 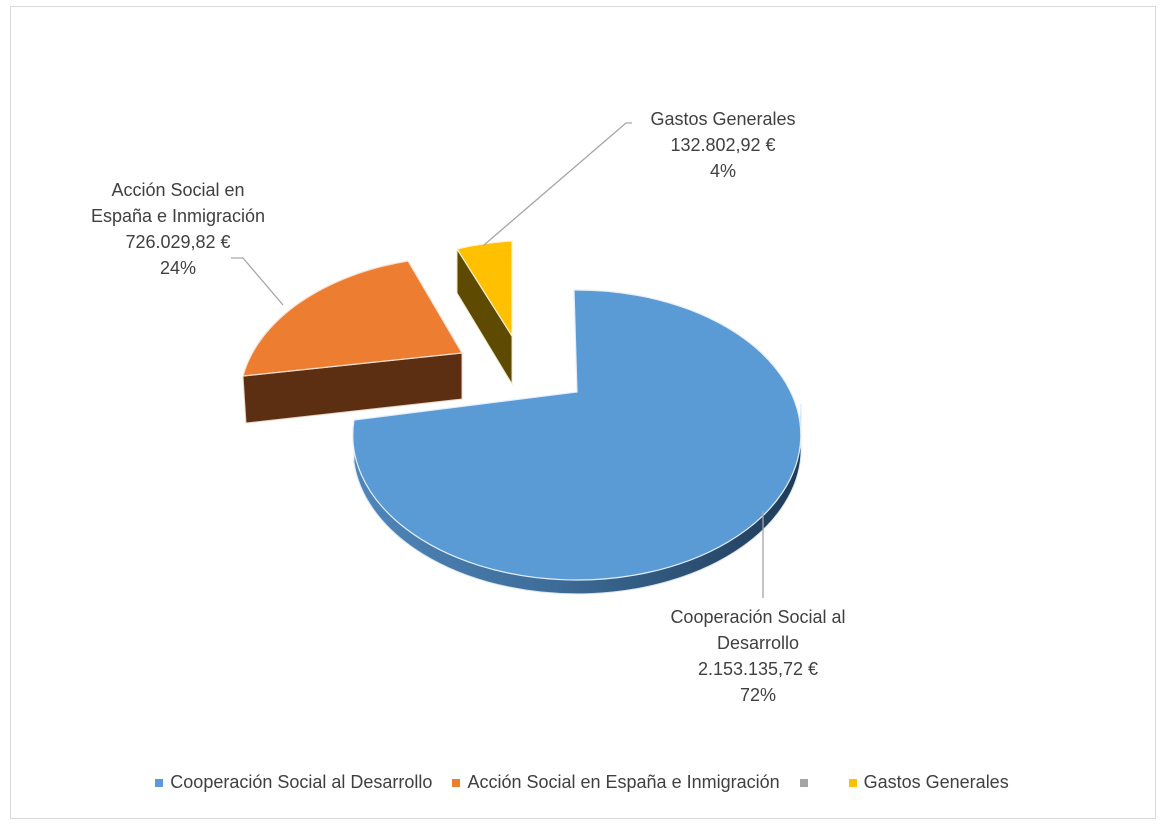 What do you see at coordinates (257, 281) in the screenshot?
I see `leader-line-accion-social` at bounding box center [257, 281].